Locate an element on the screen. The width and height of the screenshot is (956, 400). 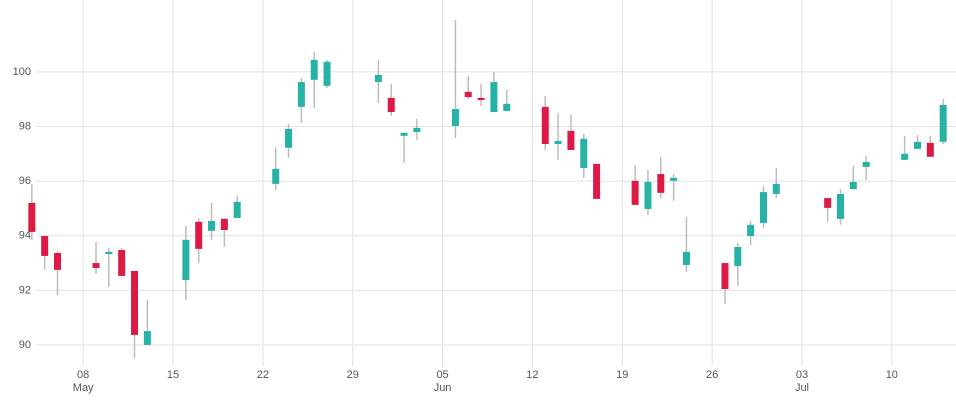
y-tick-label: 96 is located at coordinates (25, 181).